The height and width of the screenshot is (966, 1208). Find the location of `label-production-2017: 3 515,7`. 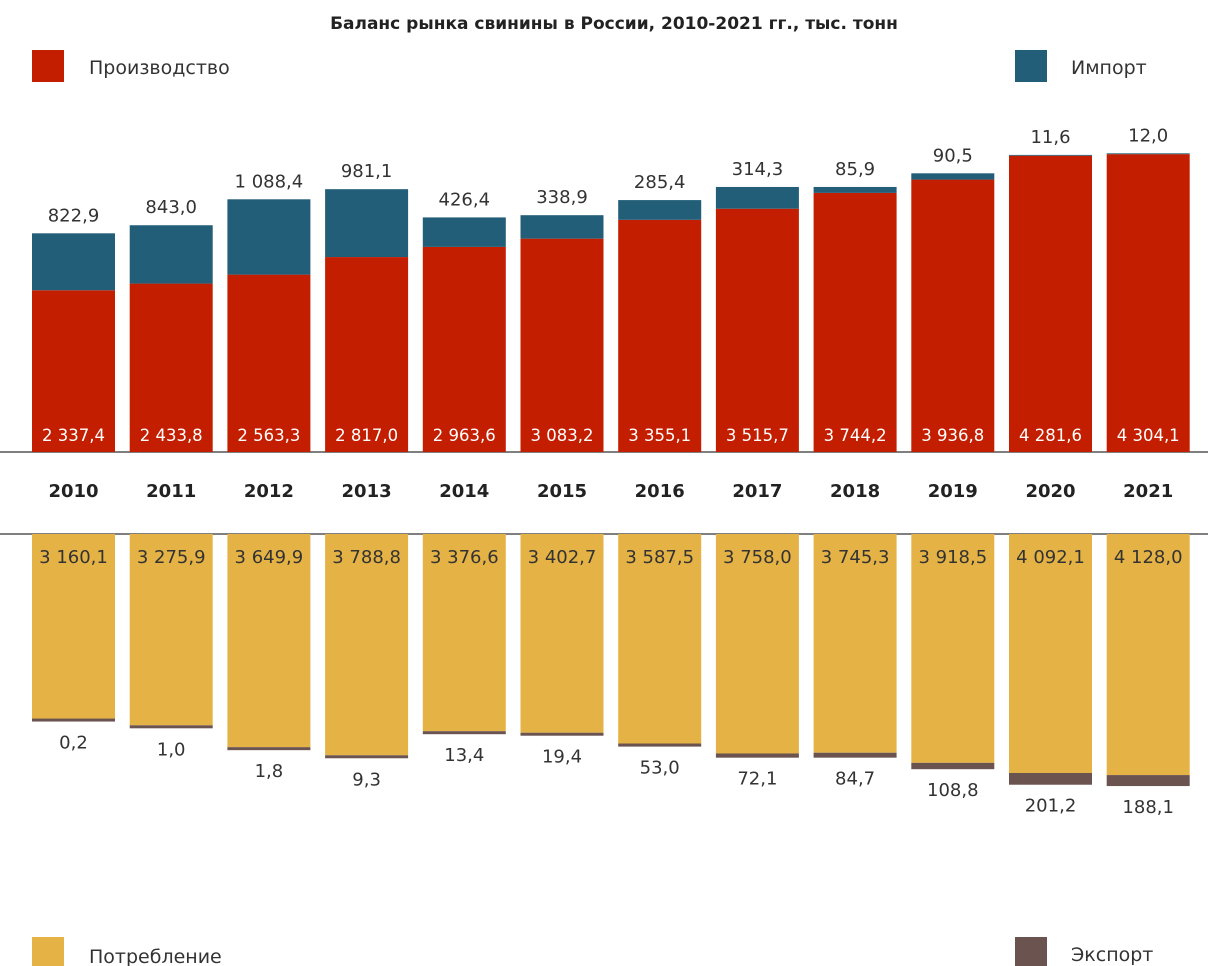

label-production-2017: 3 515,7 is located at coordinates (757, 435).